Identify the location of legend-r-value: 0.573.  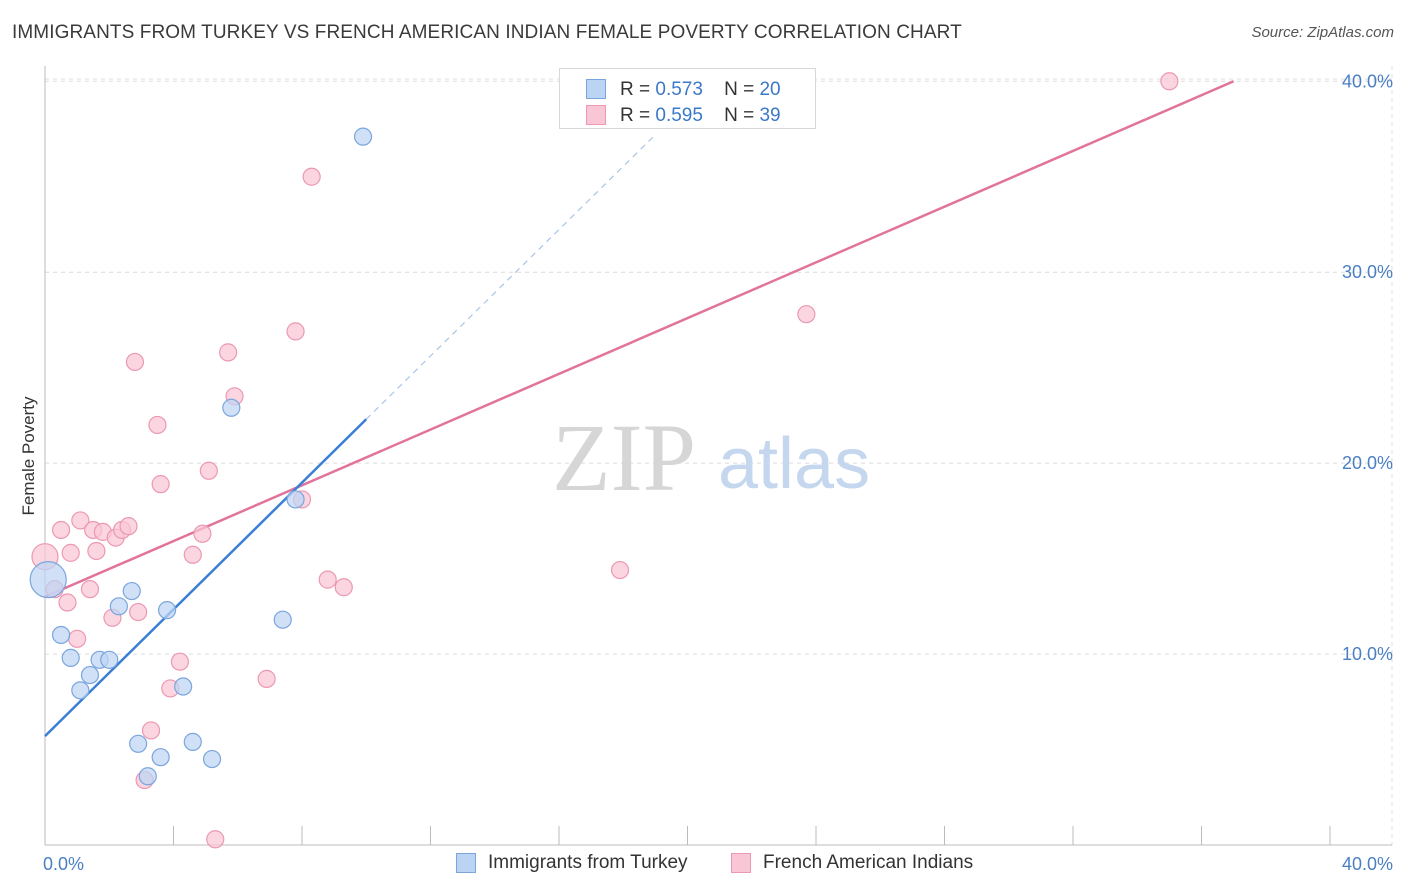
(679, 89).